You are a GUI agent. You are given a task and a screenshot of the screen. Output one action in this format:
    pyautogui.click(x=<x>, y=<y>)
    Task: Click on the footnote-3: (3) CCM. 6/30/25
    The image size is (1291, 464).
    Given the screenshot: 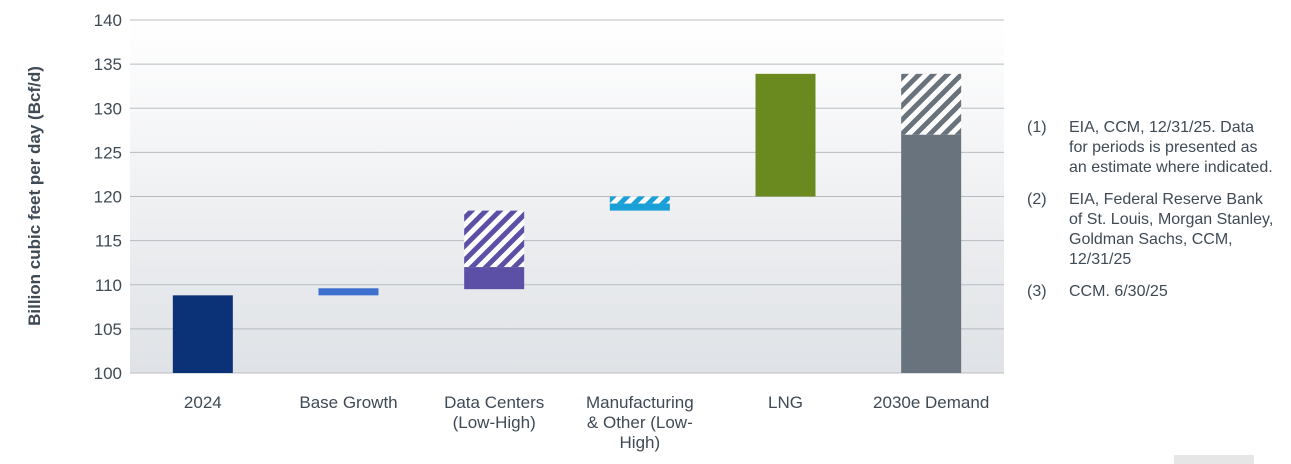 What is the action you would take?
    pyautogui.click(x=1152, y=292)
    